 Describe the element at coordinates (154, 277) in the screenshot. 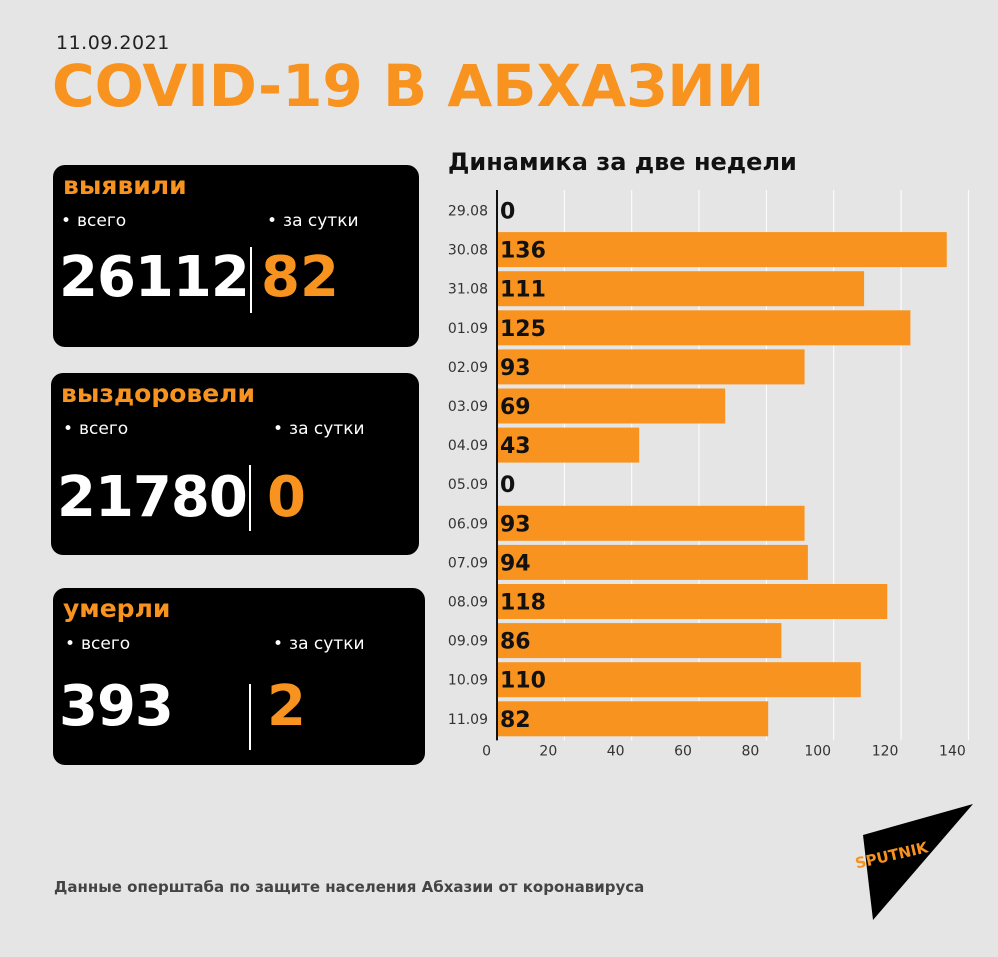

I see `total-value: 26112` at that location.